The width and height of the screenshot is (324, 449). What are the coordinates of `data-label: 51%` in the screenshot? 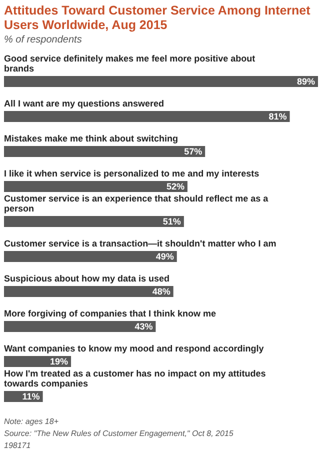 It's located at (171, 221).